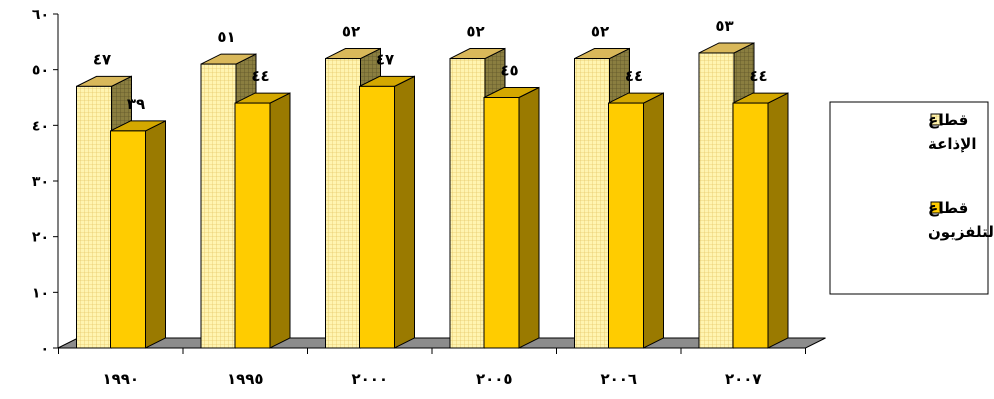 Image resolution: width=994 pixels, height=399 pixels. I want to click on legend: قطاع الإذاعة قطاع التلفزيون, so click(911, 198).